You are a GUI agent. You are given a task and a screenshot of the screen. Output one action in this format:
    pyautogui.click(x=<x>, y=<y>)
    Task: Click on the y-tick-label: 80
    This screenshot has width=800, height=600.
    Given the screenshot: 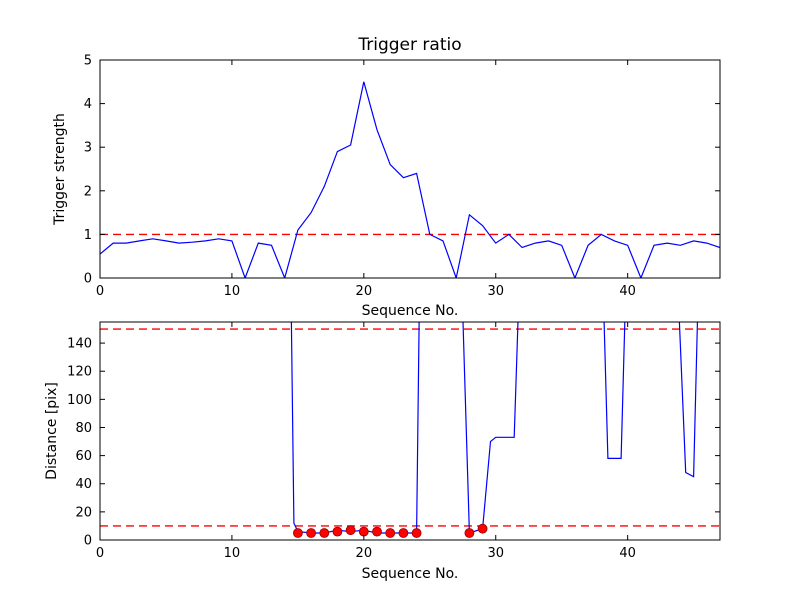 What is the action you would take?
    pyautogui.click(x=83, y=428)
    